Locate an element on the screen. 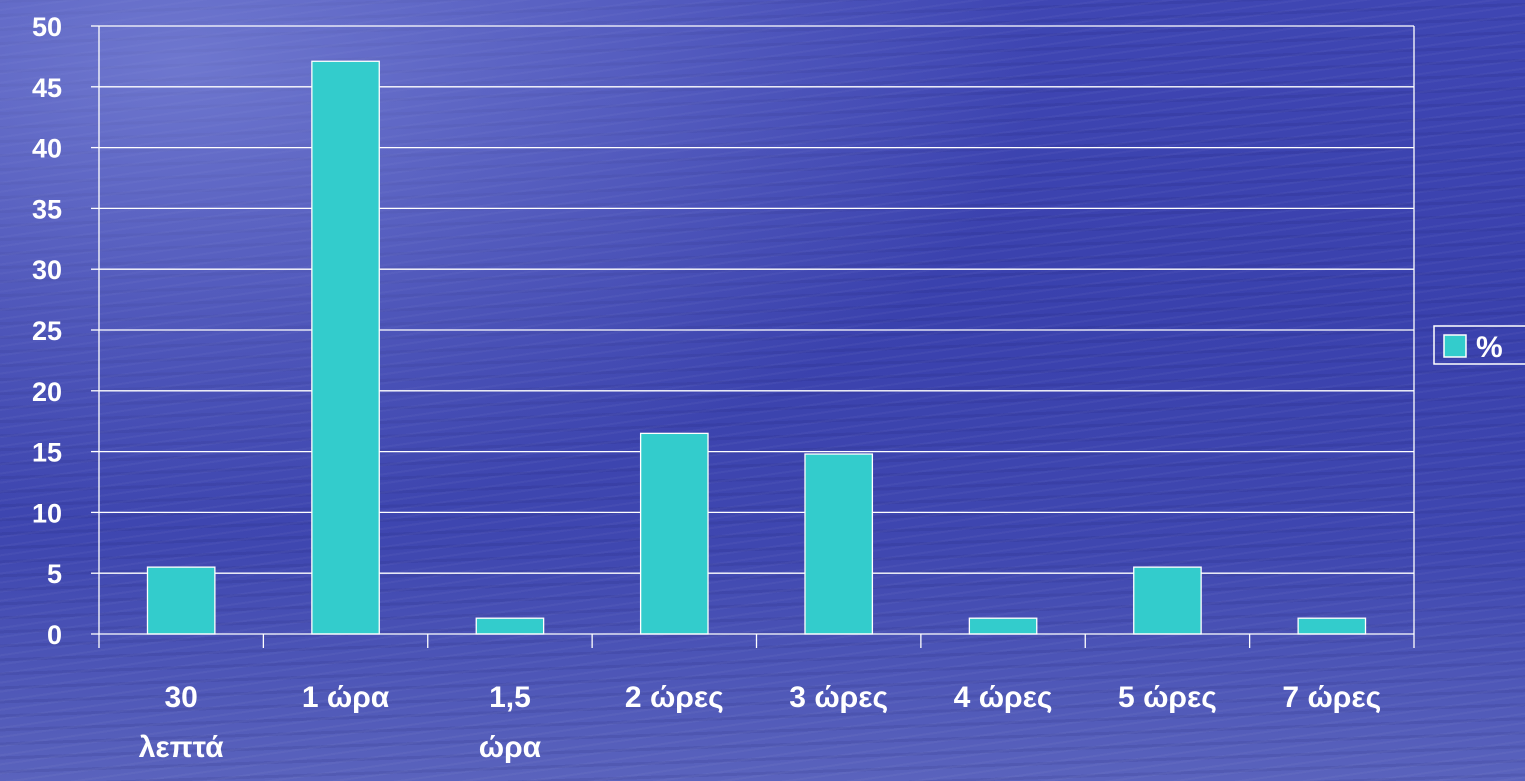 The height and width of the screenshot is (781, 1525). x-tick-label: 1,5 ώρα is located at coordinates (510, 722).